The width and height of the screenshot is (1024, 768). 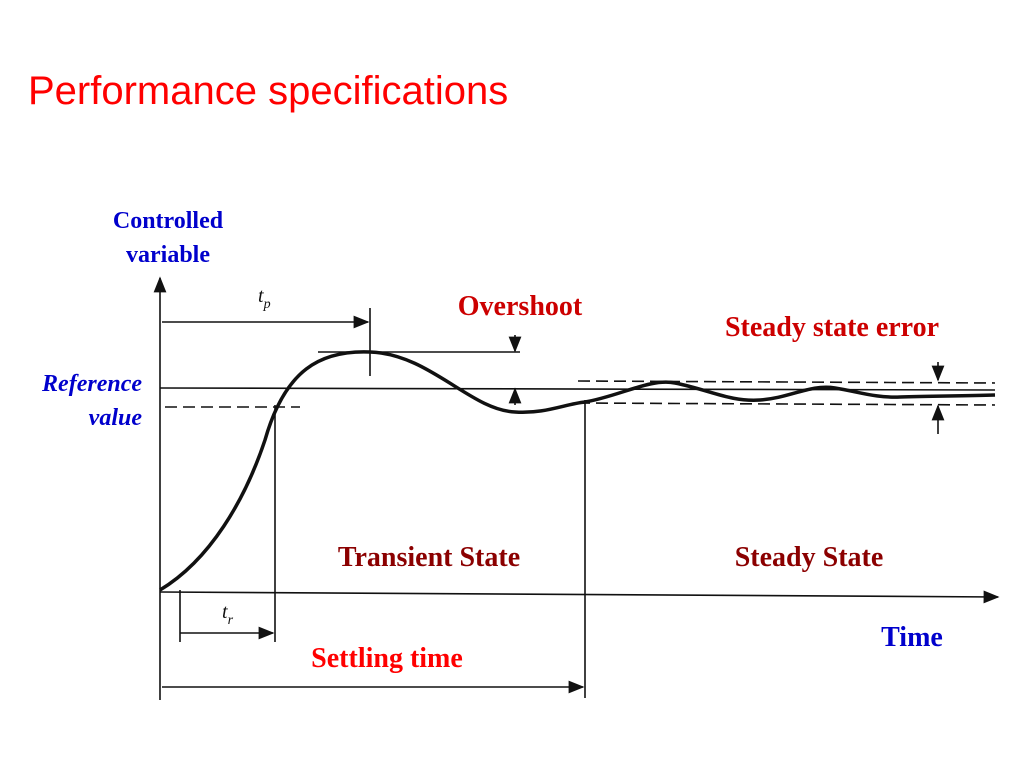 What do you see at coordinates (387, 658) in the screenshot?
I see `settling-time-label: Settling time` at bounding box center [387, 658].